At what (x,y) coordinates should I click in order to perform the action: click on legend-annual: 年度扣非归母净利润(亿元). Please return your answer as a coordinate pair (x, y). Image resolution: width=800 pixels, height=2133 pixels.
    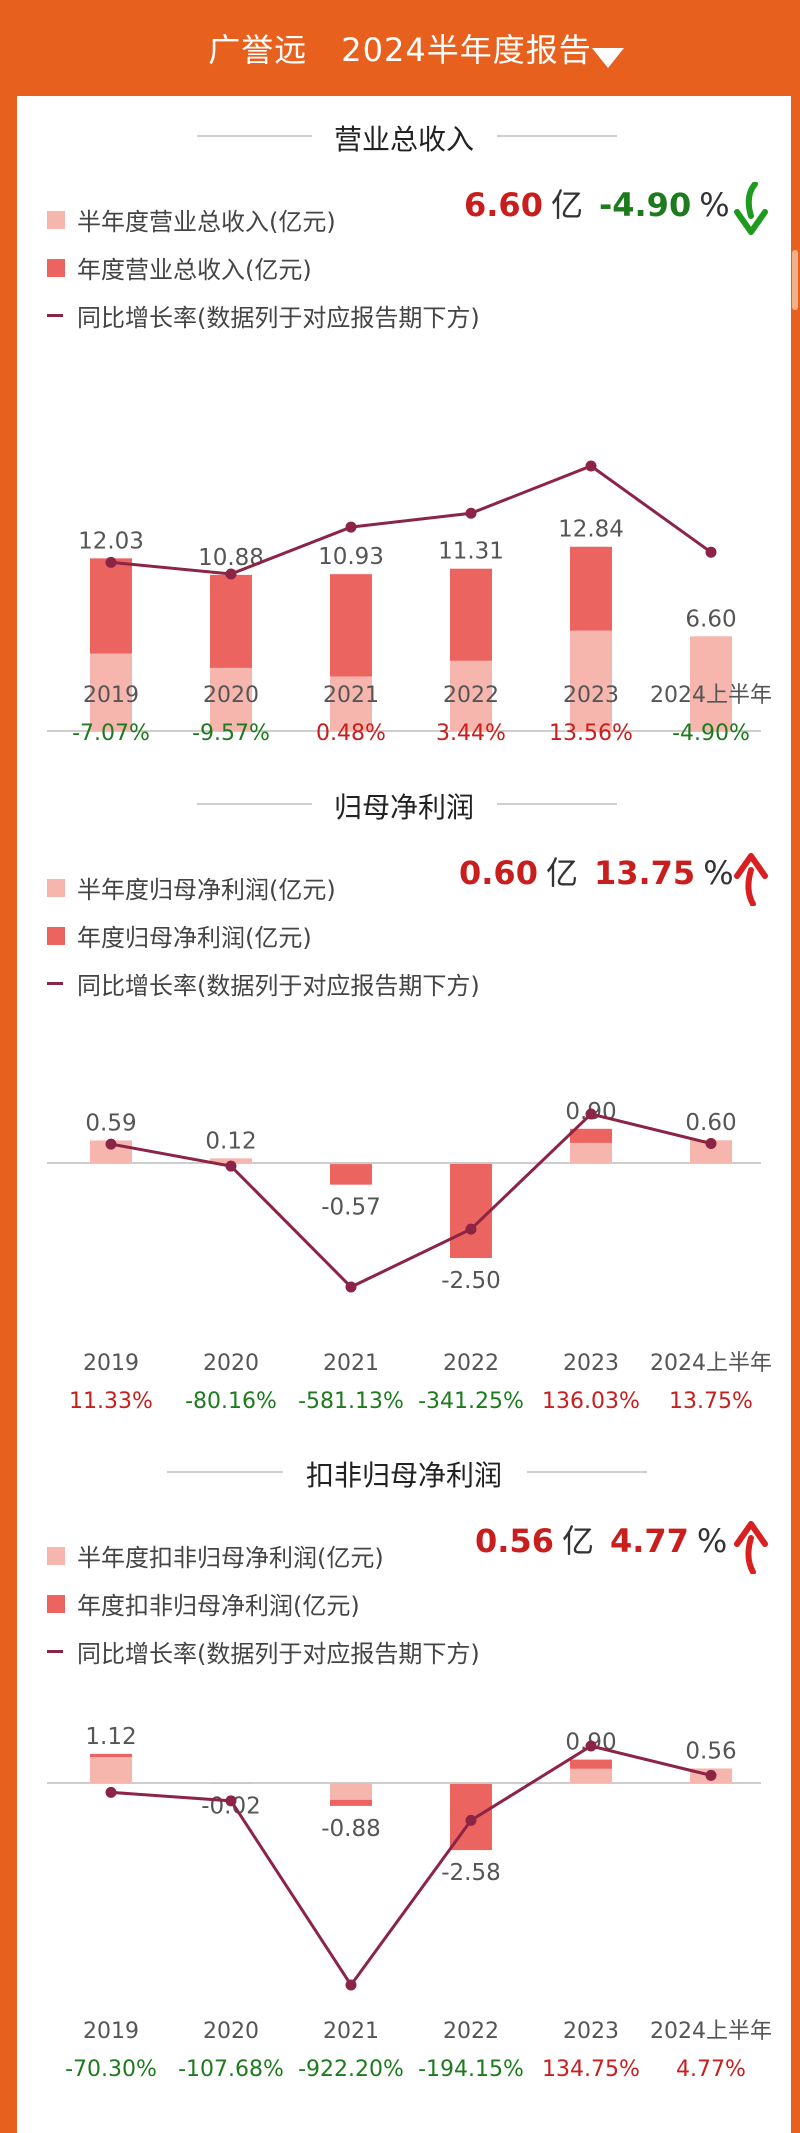
    Looking at the image, I should click on (203, 1603).